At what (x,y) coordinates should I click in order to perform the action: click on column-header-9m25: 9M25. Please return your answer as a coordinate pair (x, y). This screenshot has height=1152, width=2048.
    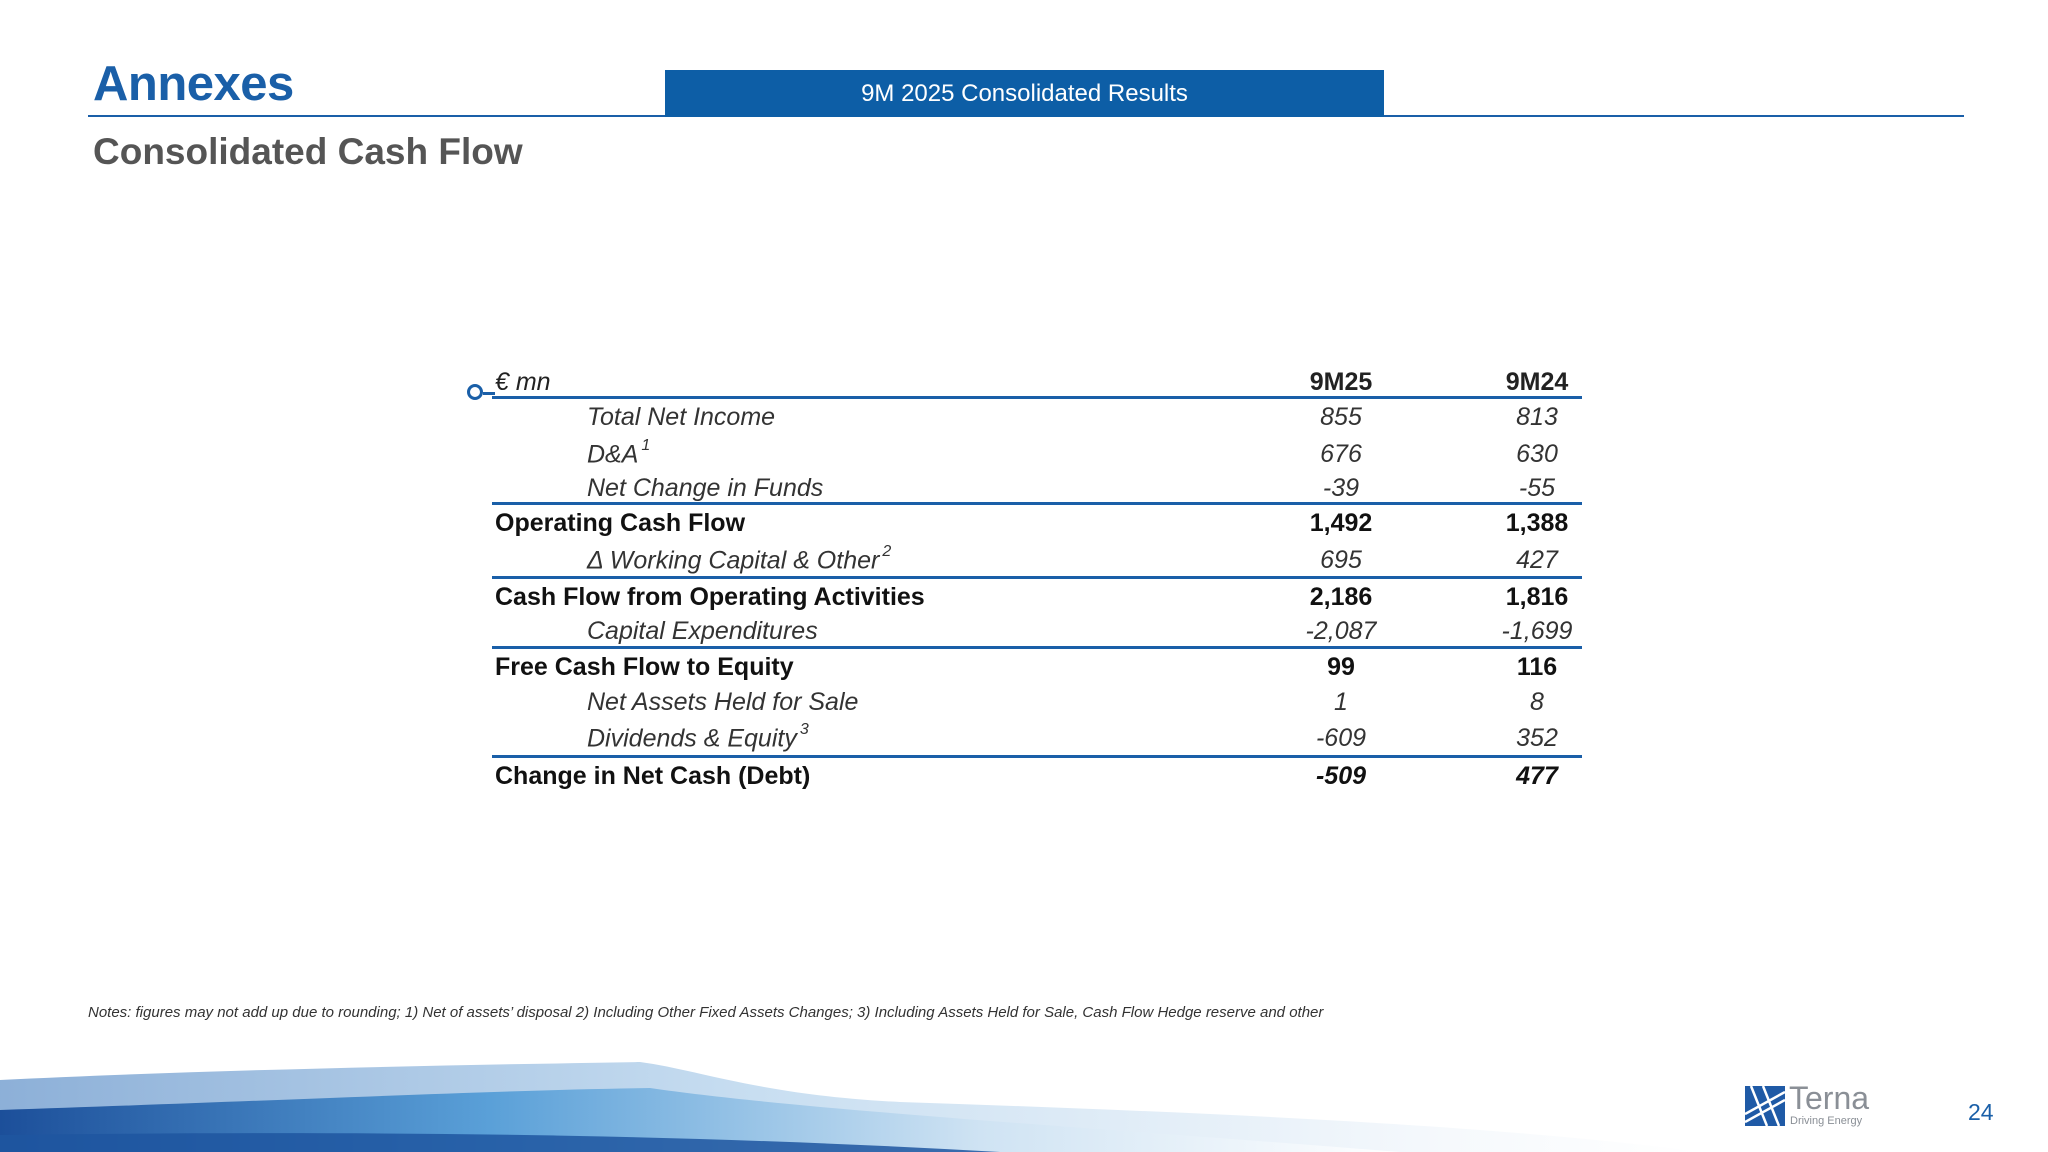
    Looking at the image, I should click on (1341, 382).